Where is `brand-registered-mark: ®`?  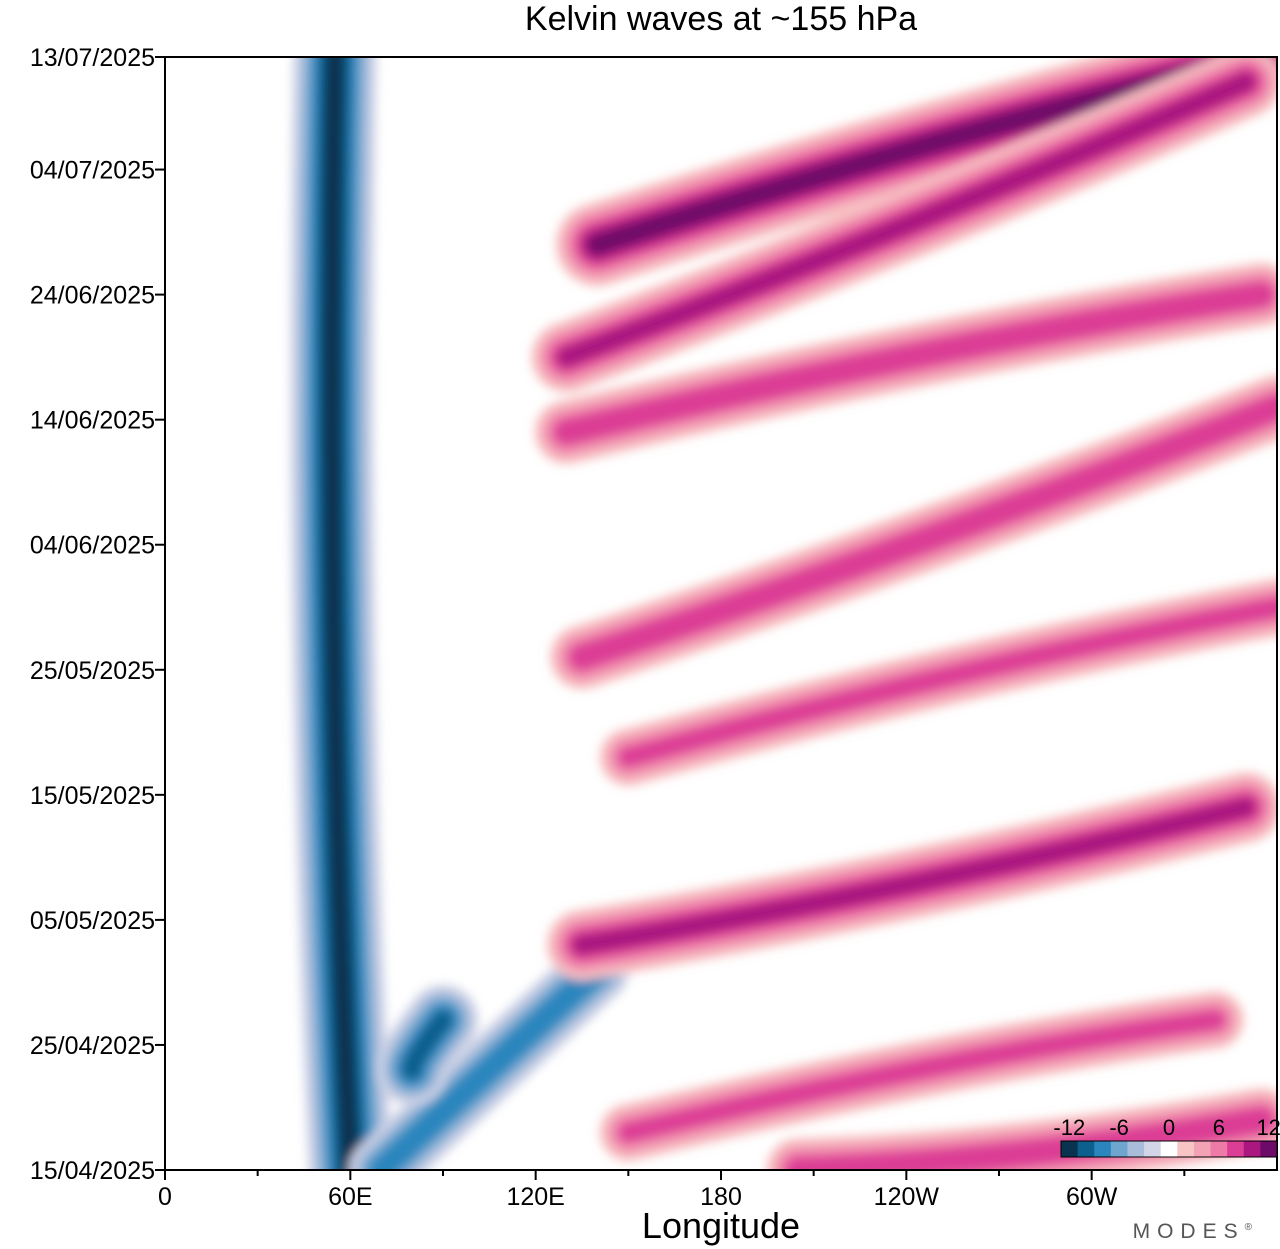
brand-registered-mark: ® is located at coordinates (1249, 1227).